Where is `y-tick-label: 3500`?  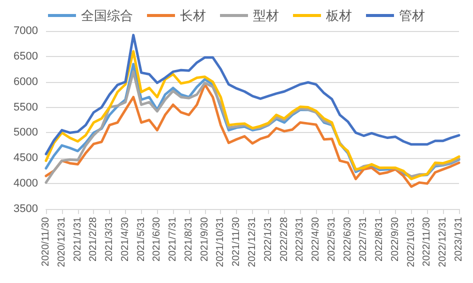
y-tick-label: 3500 is located at coordinates (26, 209).